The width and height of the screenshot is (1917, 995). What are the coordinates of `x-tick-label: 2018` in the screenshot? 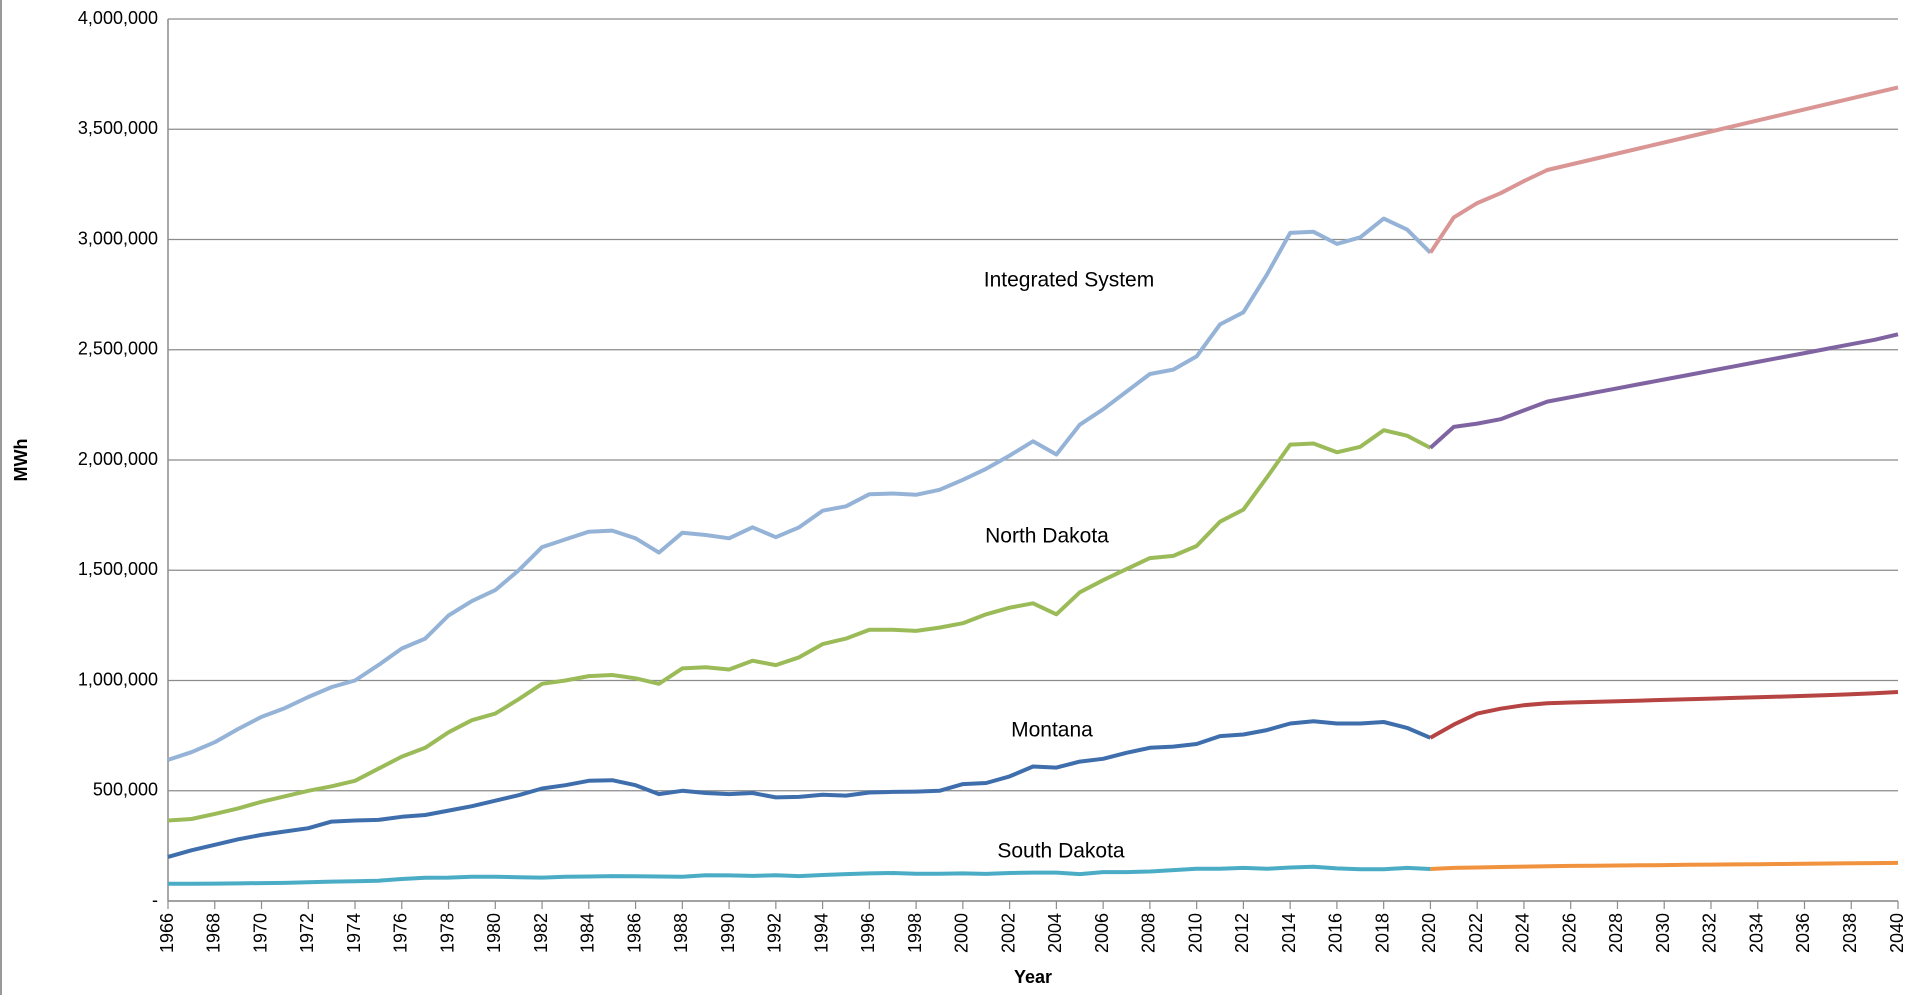 It's located at (1382, 933).